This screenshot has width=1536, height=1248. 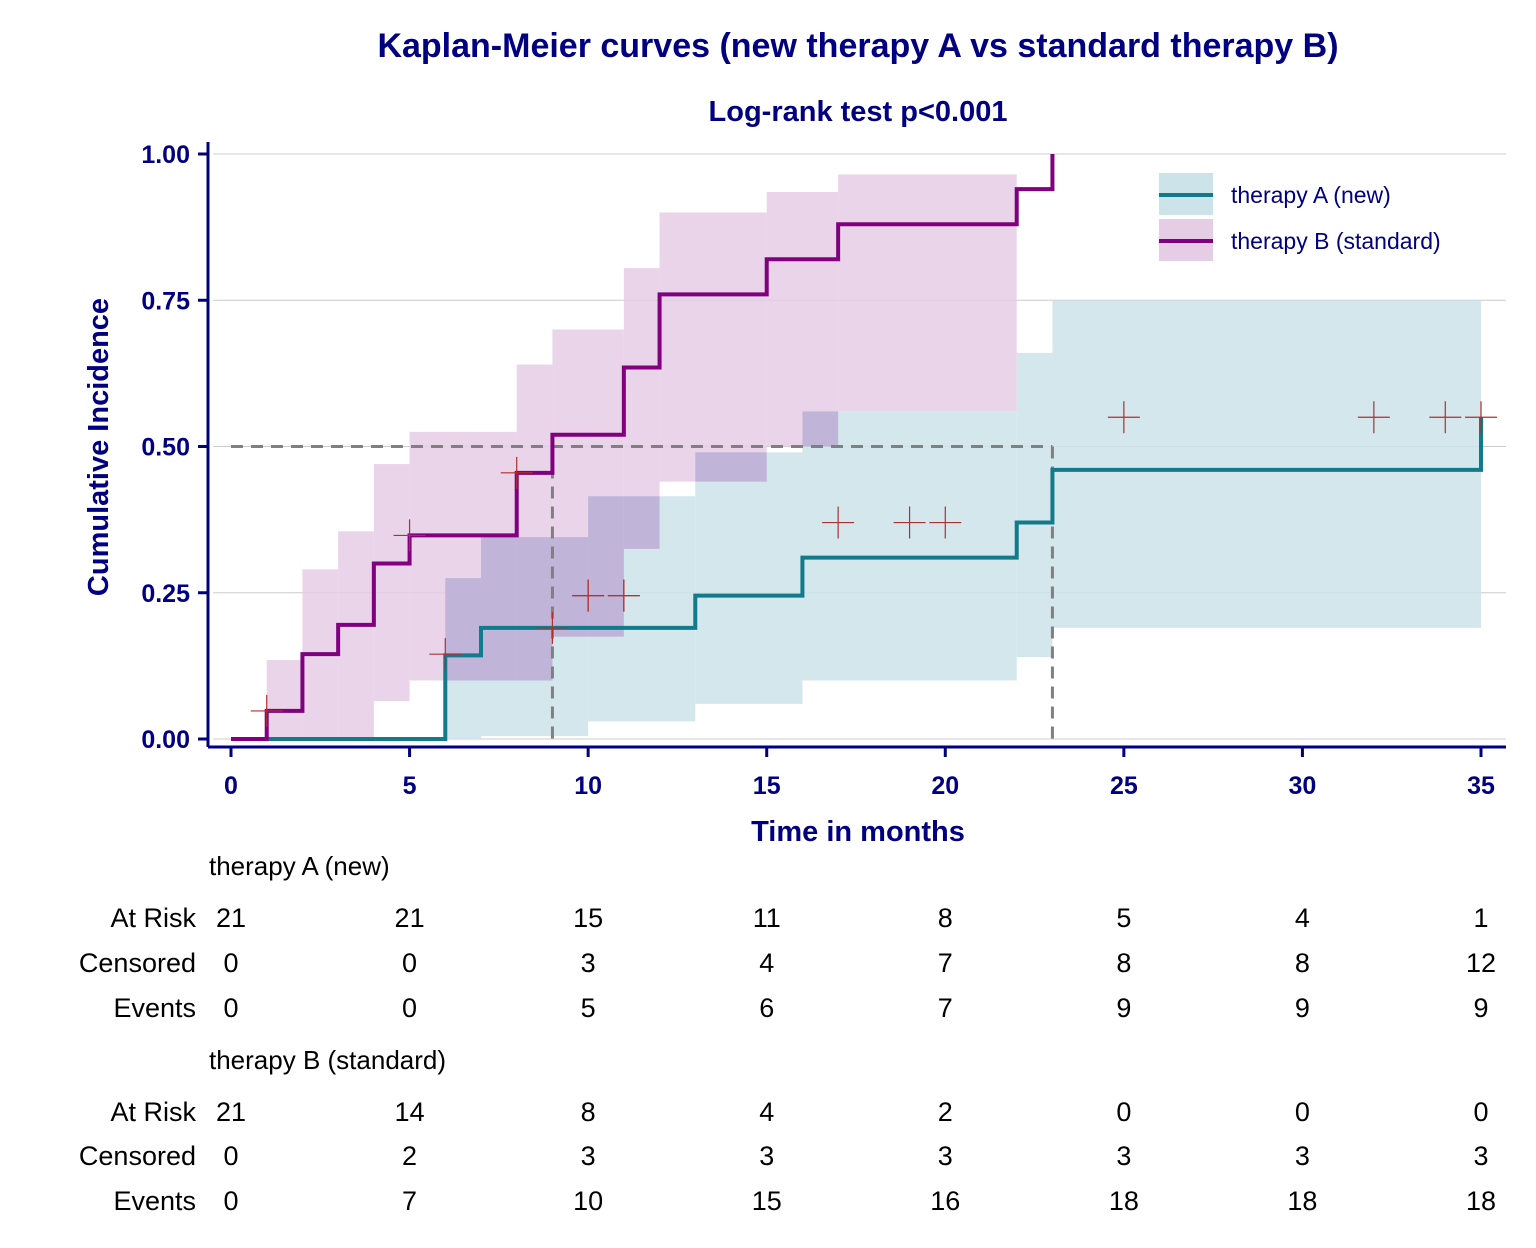 I want to click on y-tick-label-0: 0.00, so click(x=165, y=740).